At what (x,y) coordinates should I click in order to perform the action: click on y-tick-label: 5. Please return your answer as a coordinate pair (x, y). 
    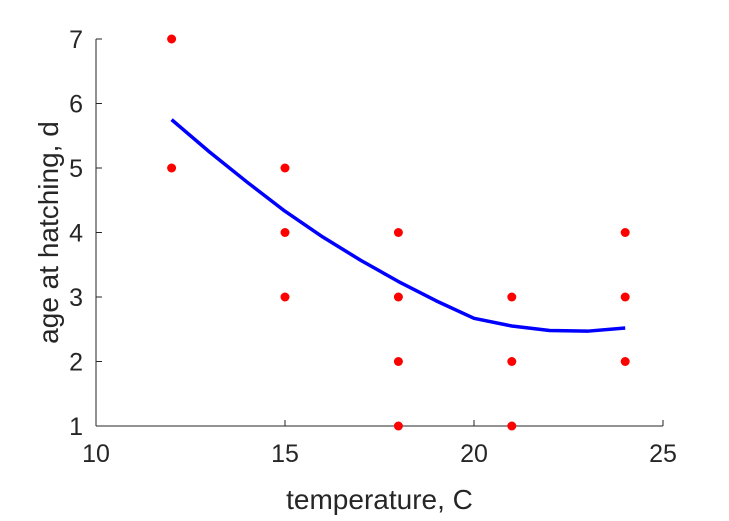
    Looking at the image, I should click on (76, 169).